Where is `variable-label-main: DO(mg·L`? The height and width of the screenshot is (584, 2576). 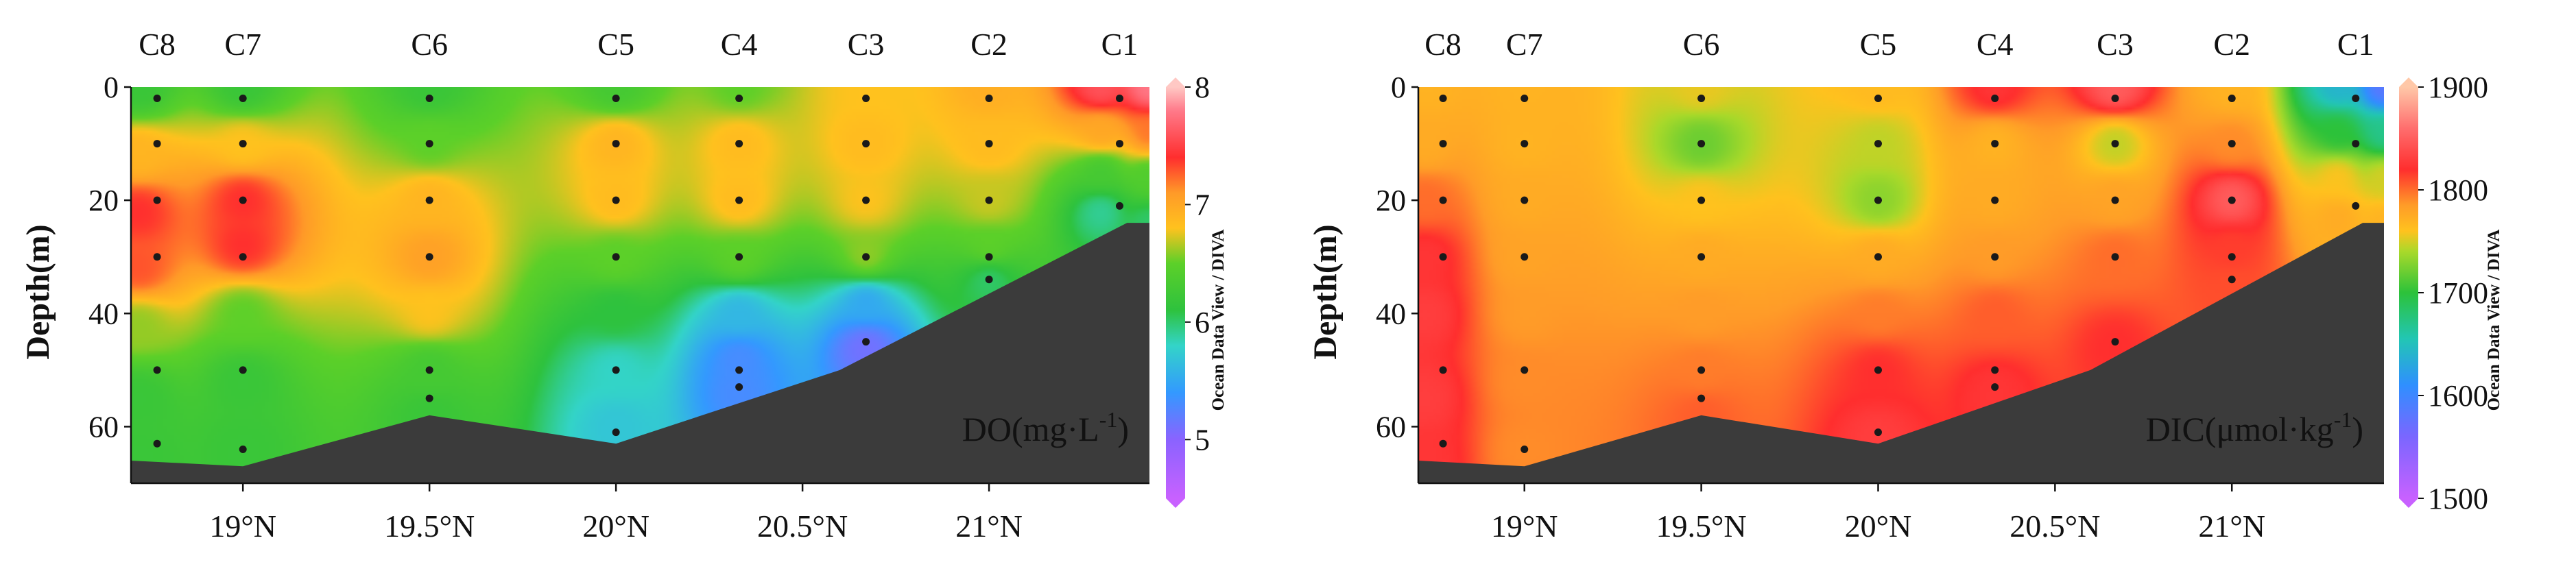 variable-label-main: DO(mg·L is located at coordinates (1030, 429).